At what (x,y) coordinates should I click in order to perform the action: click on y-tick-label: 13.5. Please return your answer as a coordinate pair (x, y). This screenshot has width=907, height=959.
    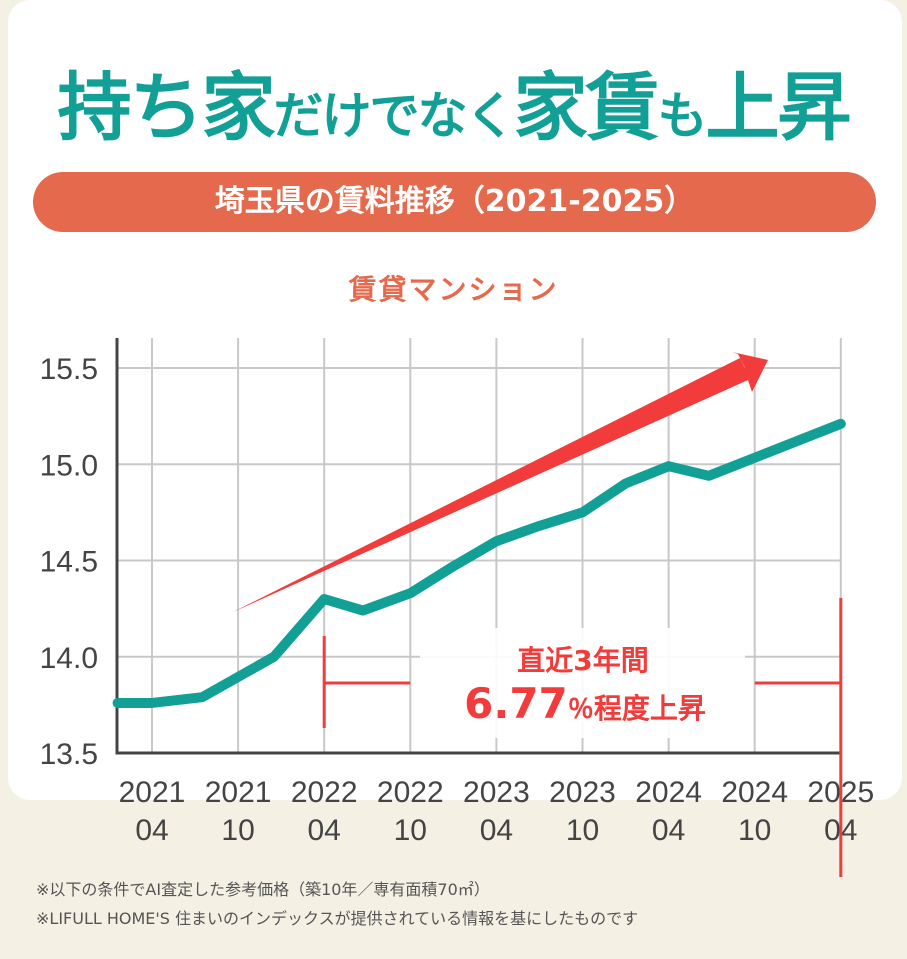
    Looking at the image, I should click on (69, 754).